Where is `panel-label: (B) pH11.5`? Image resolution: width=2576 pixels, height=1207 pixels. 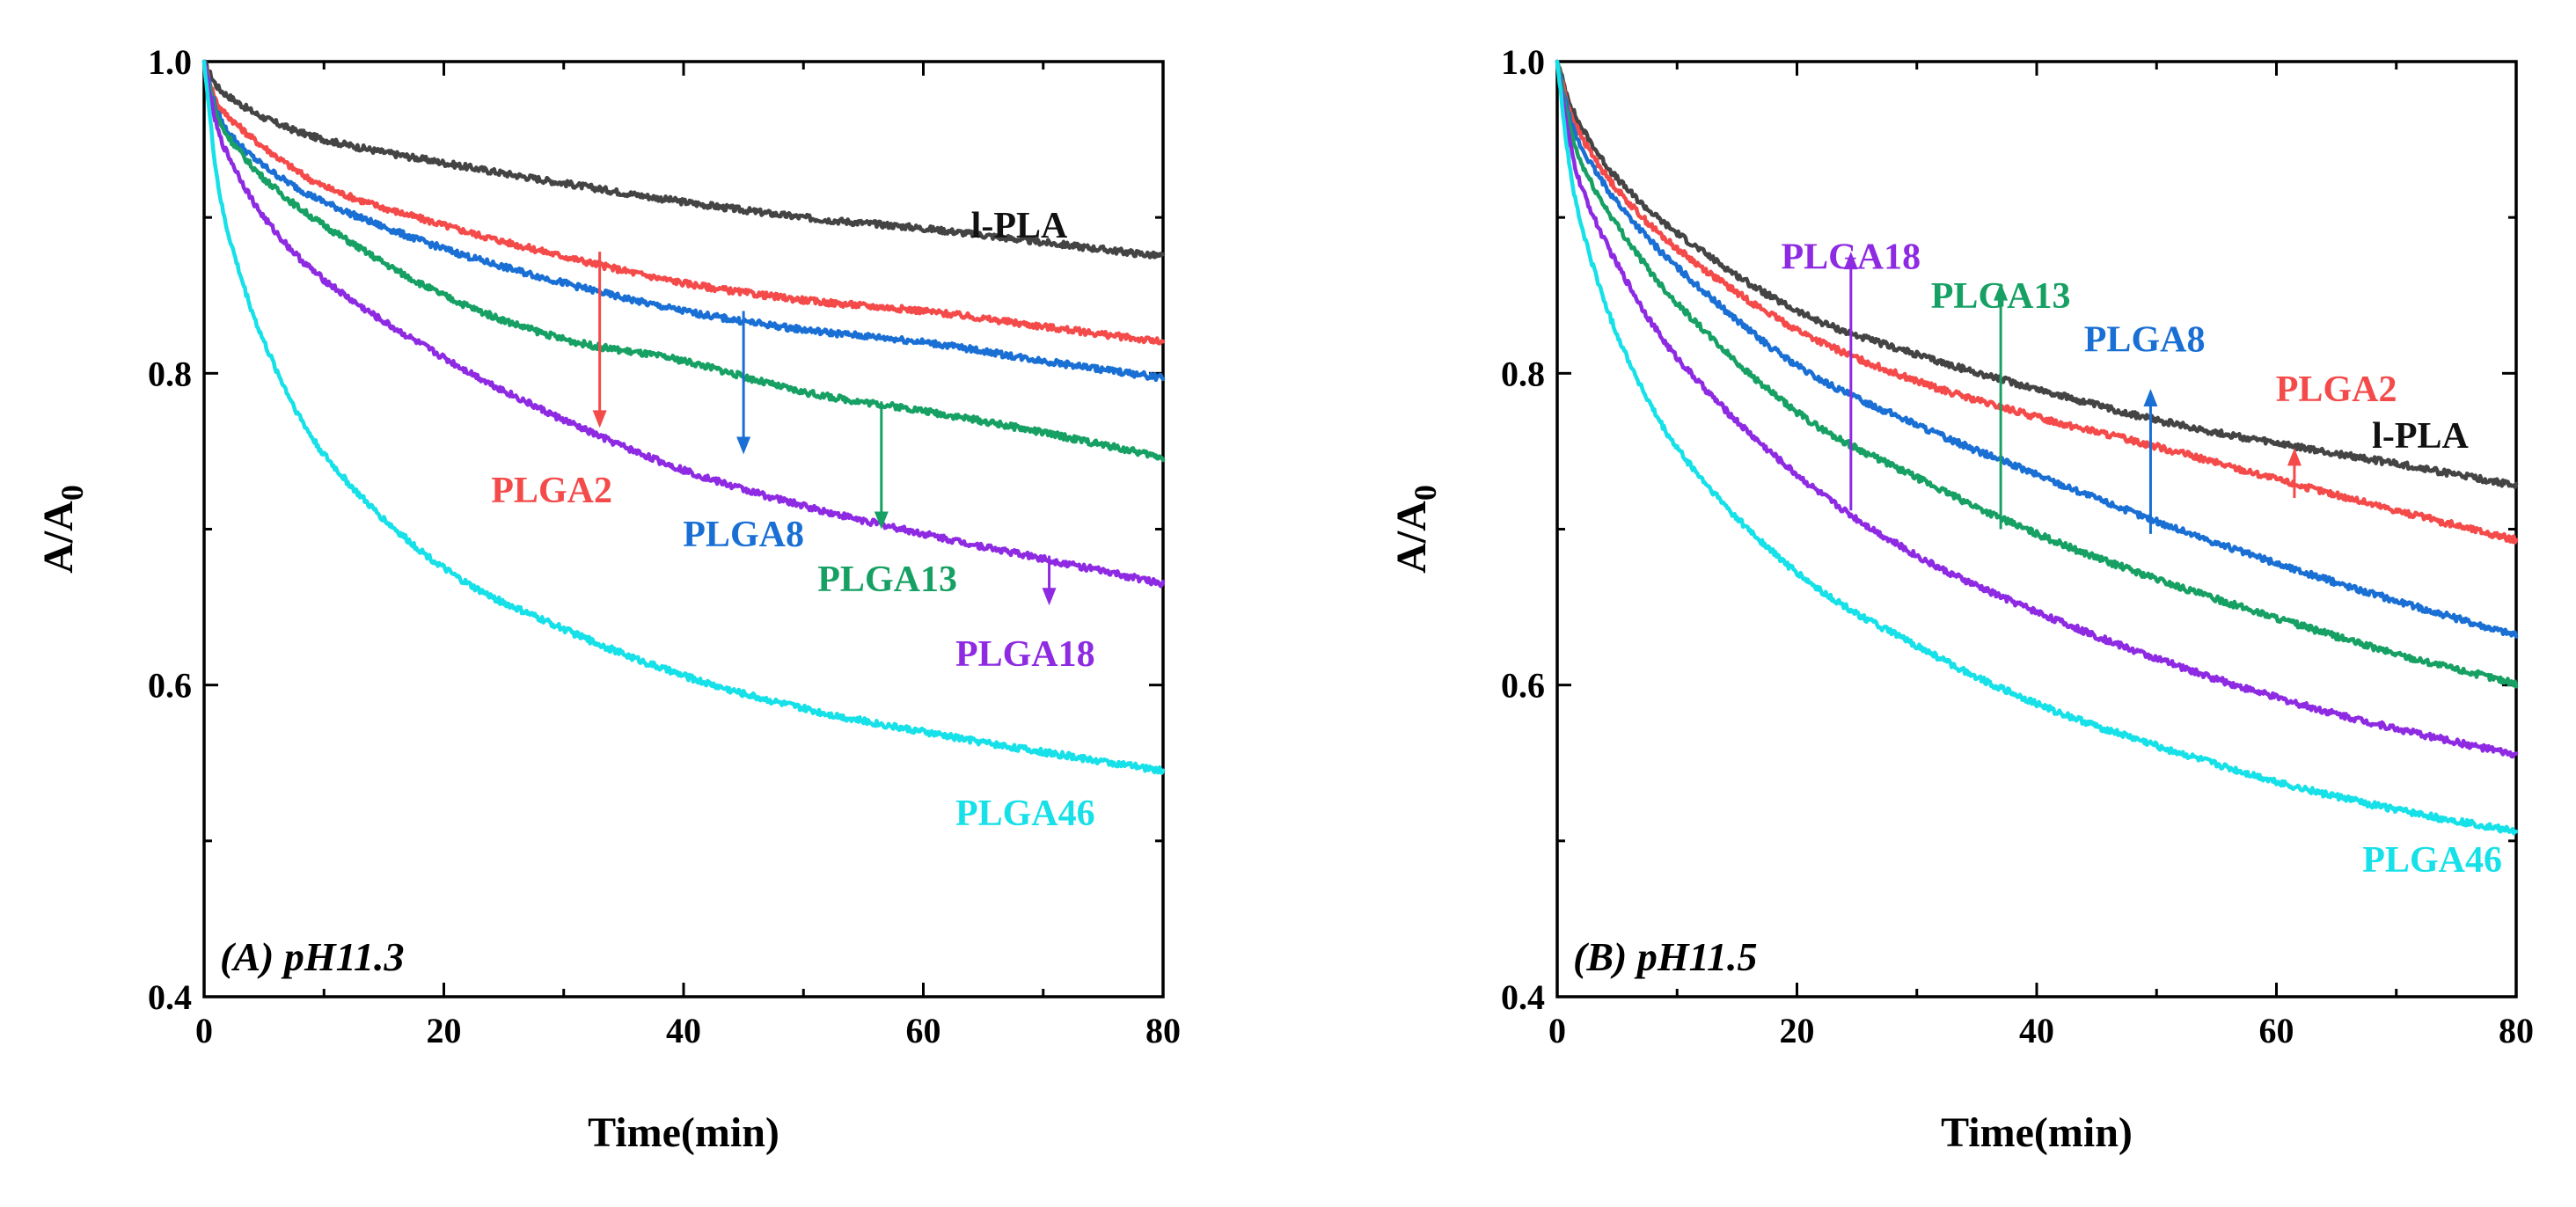
panel-label: (B) pH11.5 is located at coordinates (1665, 956).